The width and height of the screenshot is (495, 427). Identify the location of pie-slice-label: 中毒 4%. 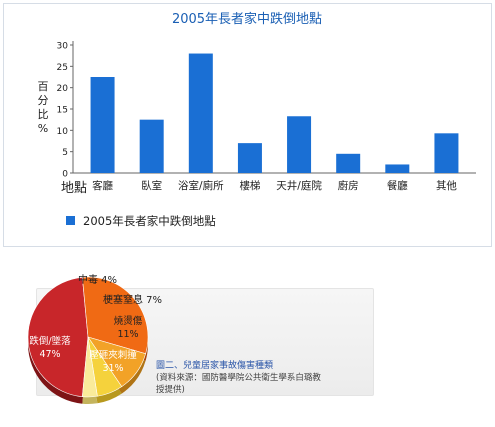
(97, 279).